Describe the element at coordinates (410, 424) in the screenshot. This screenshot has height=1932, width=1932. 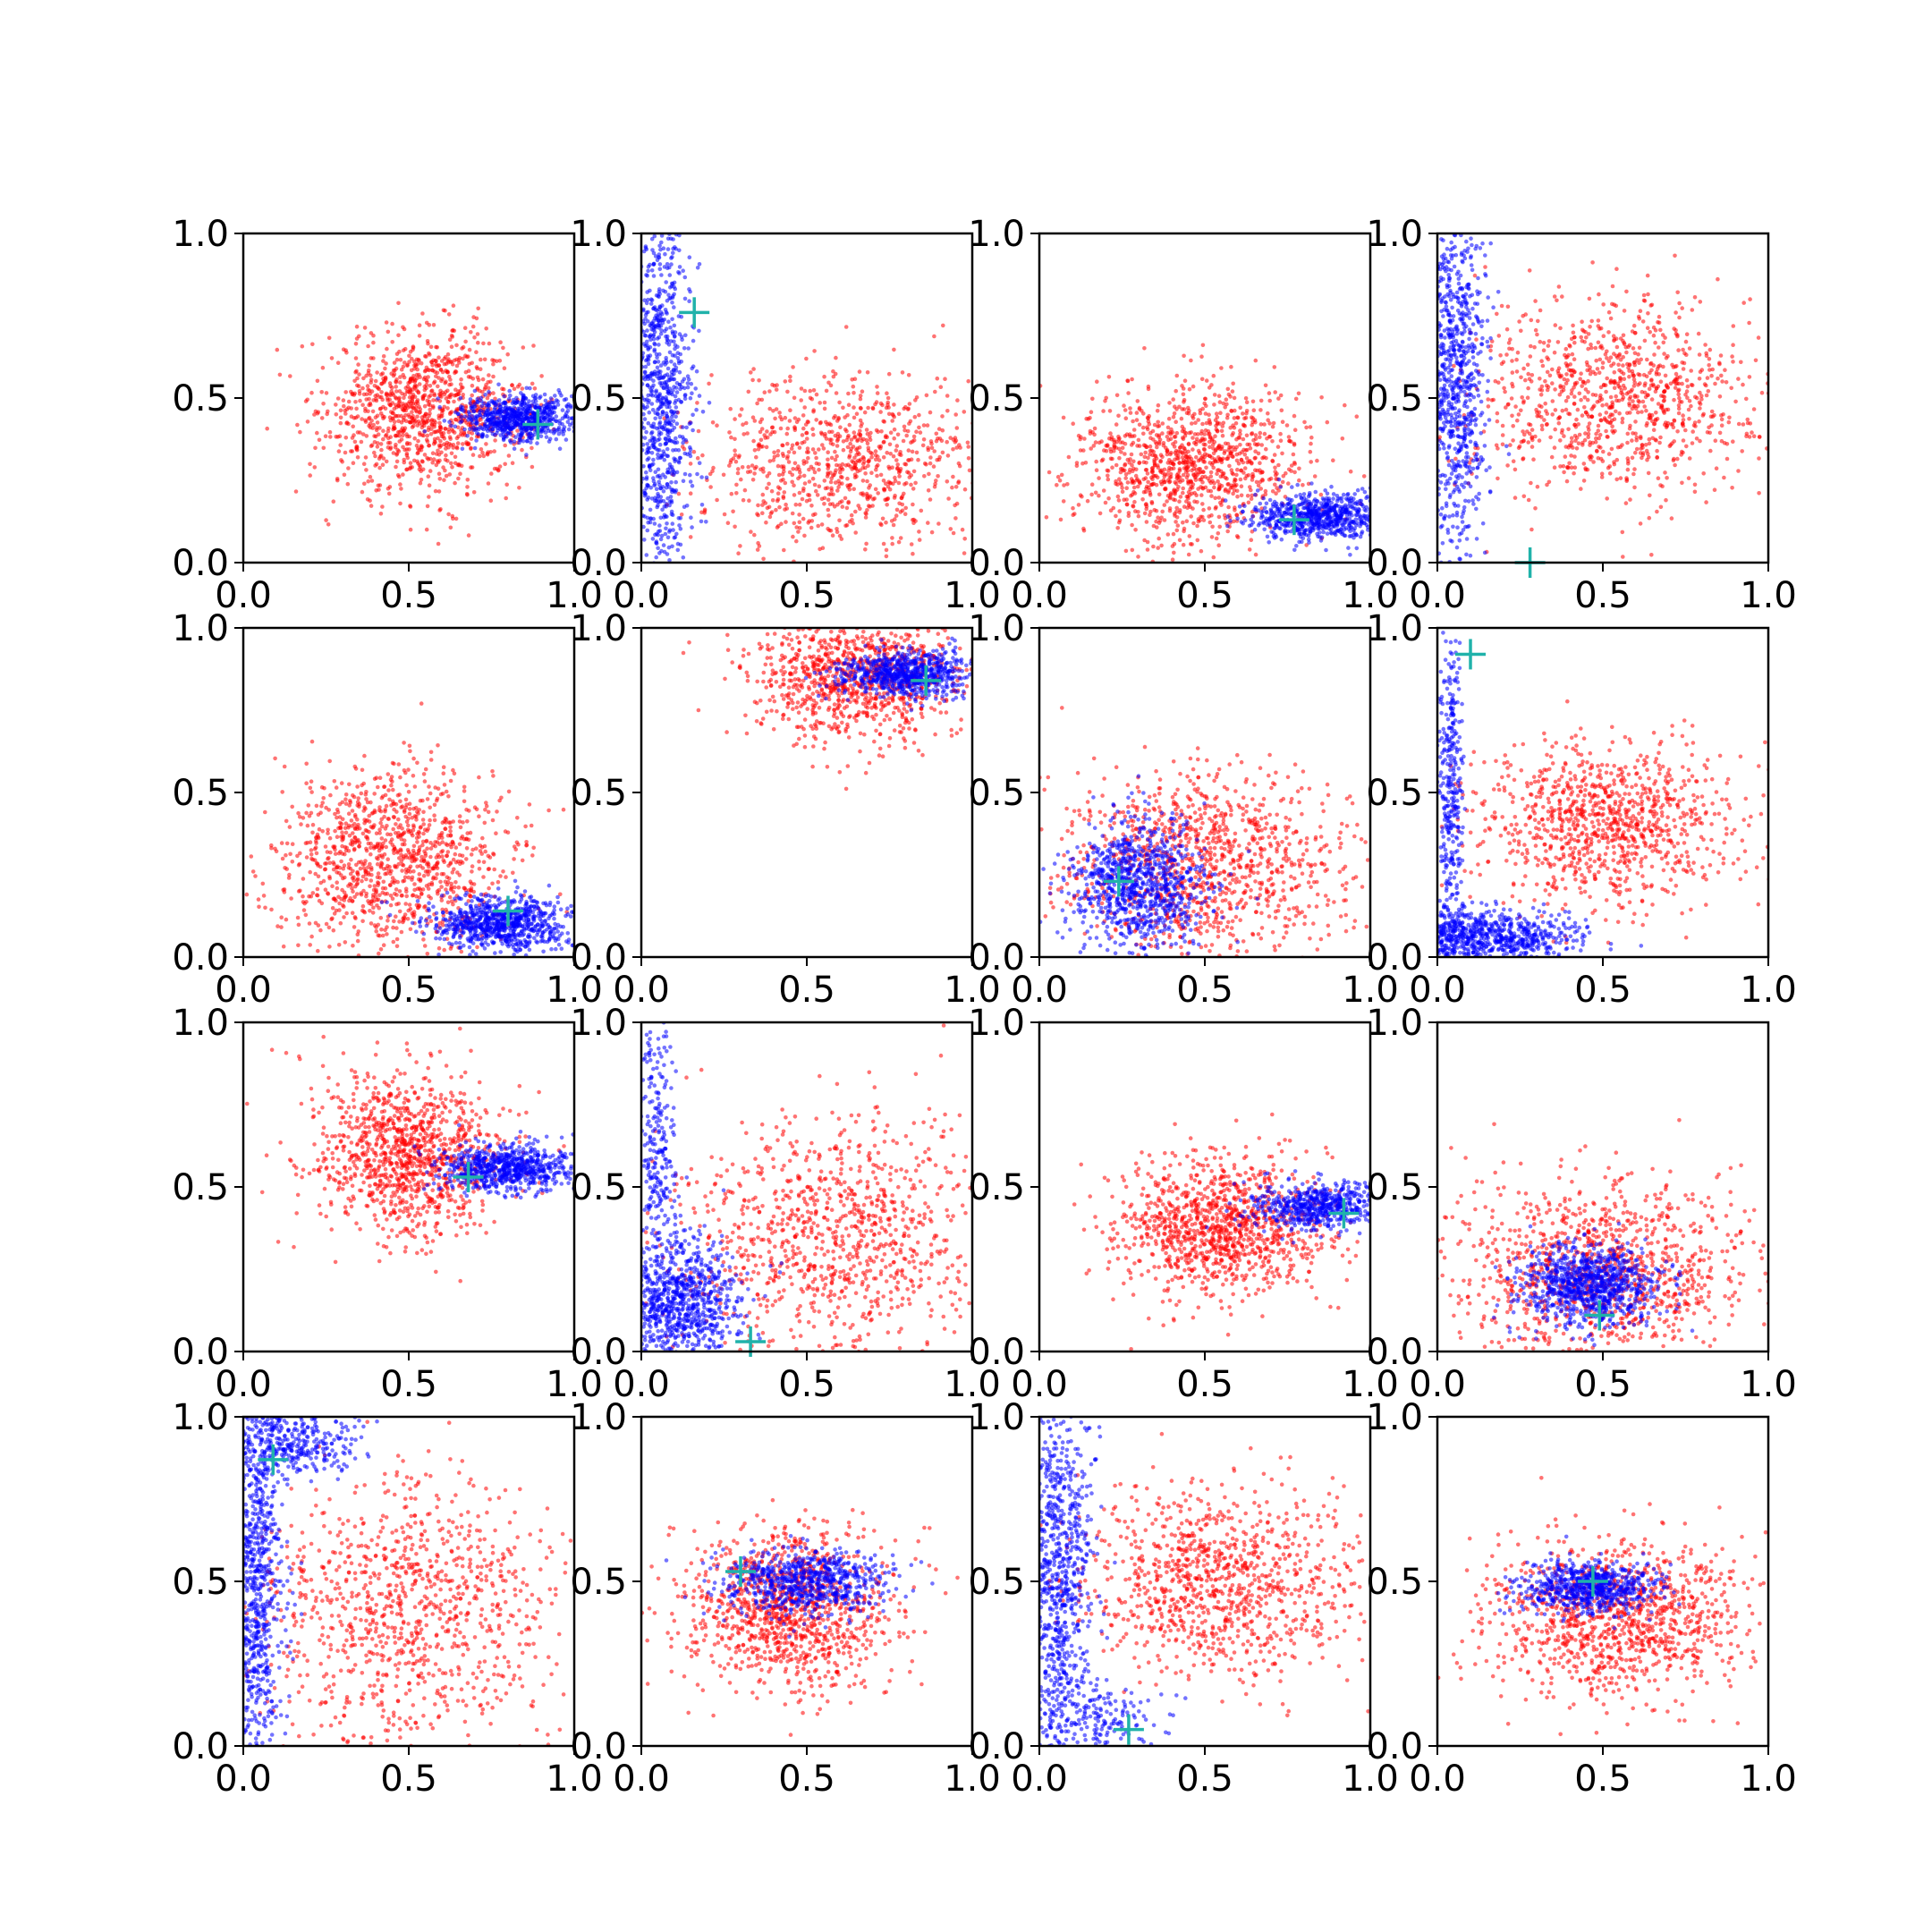
I see `point-cluster-red` at that location.